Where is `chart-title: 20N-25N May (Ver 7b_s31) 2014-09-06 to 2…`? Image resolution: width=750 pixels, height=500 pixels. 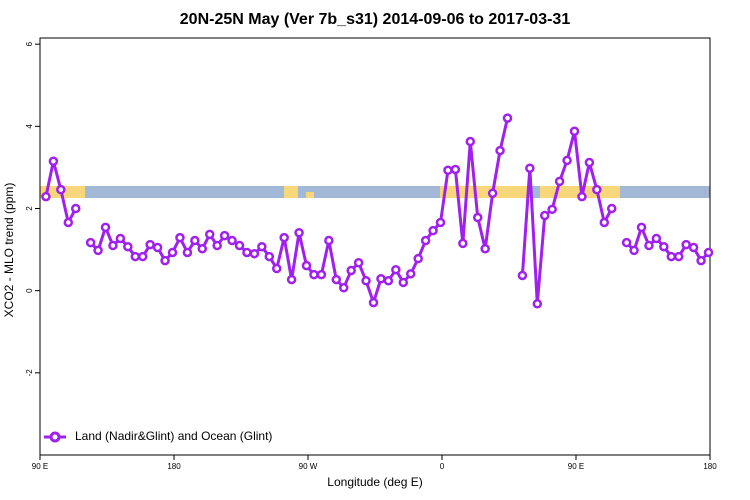 chart-title: 20N-25N May (Ver 7b_s31) 2014-09-06 to 2… is located at coordinates (375, 19).